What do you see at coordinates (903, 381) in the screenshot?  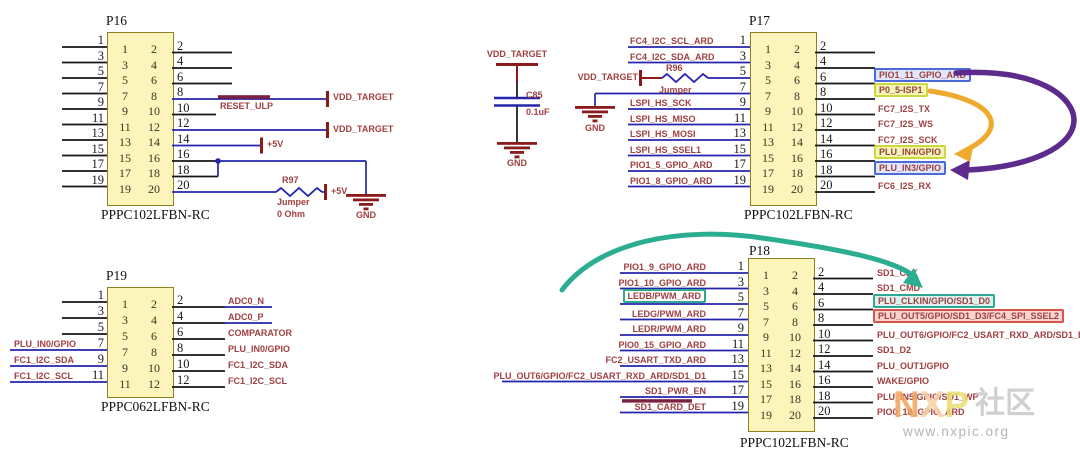 I see `net-label: WAKE/GPIO` at bounding box center [903, 381].